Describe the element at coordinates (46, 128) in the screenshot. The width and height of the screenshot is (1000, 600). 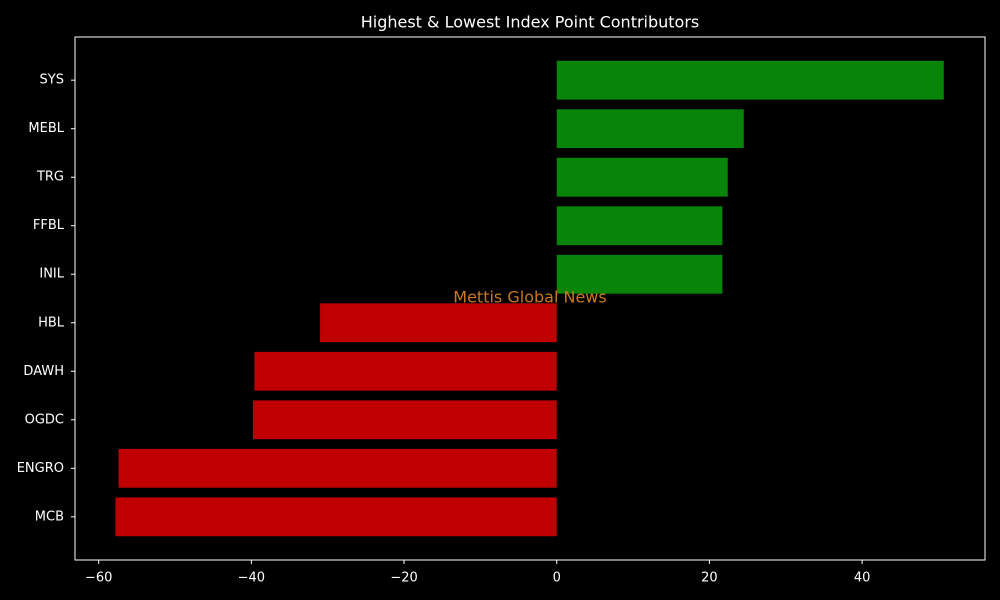
I see `y-tick-label: MEBL` at that location.